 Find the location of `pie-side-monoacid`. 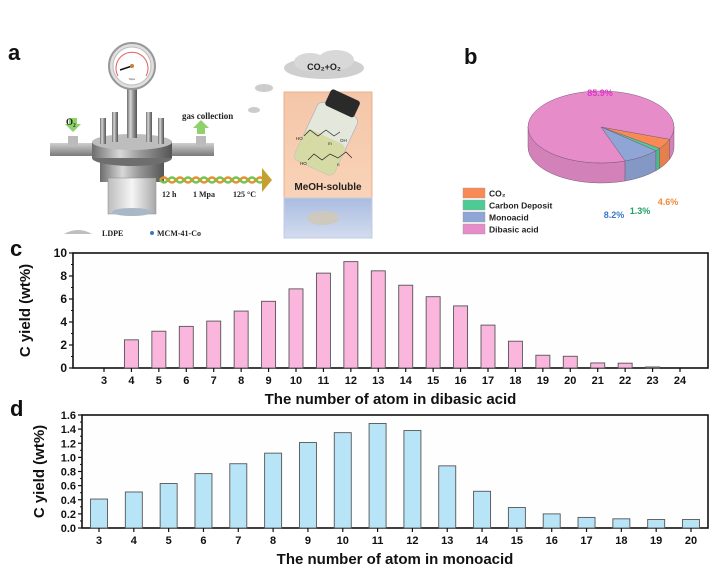

pie-side-monoacid is located at coordinates (640, 166).